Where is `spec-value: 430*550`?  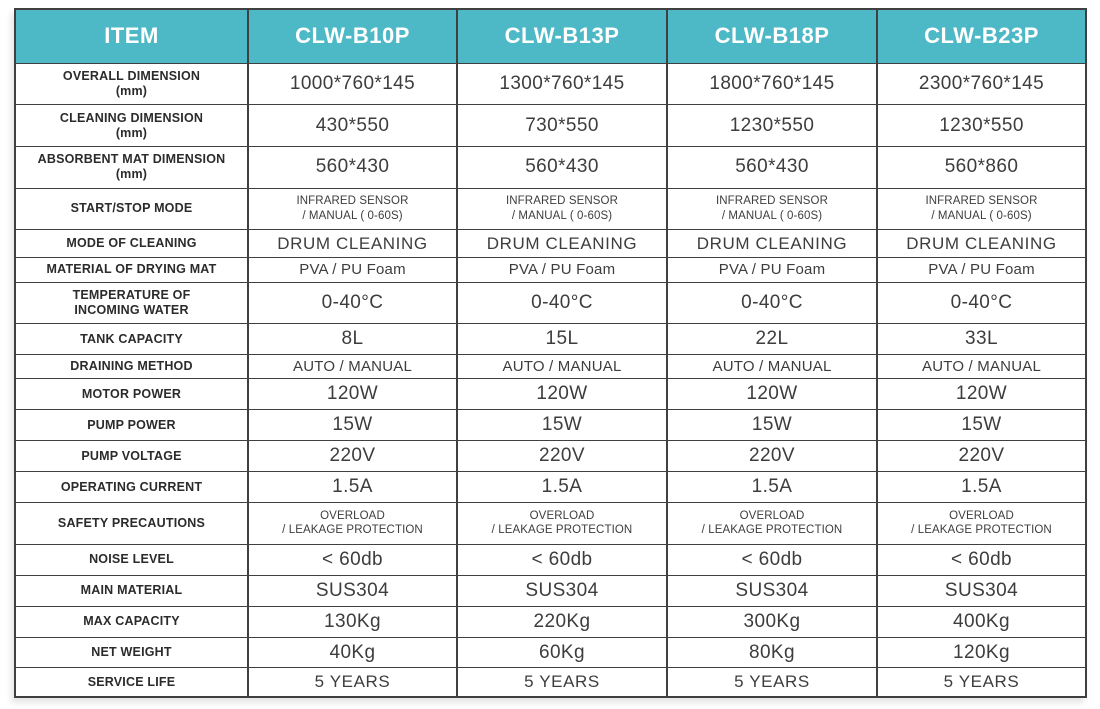 spec-value: 430*550 is located at coordinates (352, 125).